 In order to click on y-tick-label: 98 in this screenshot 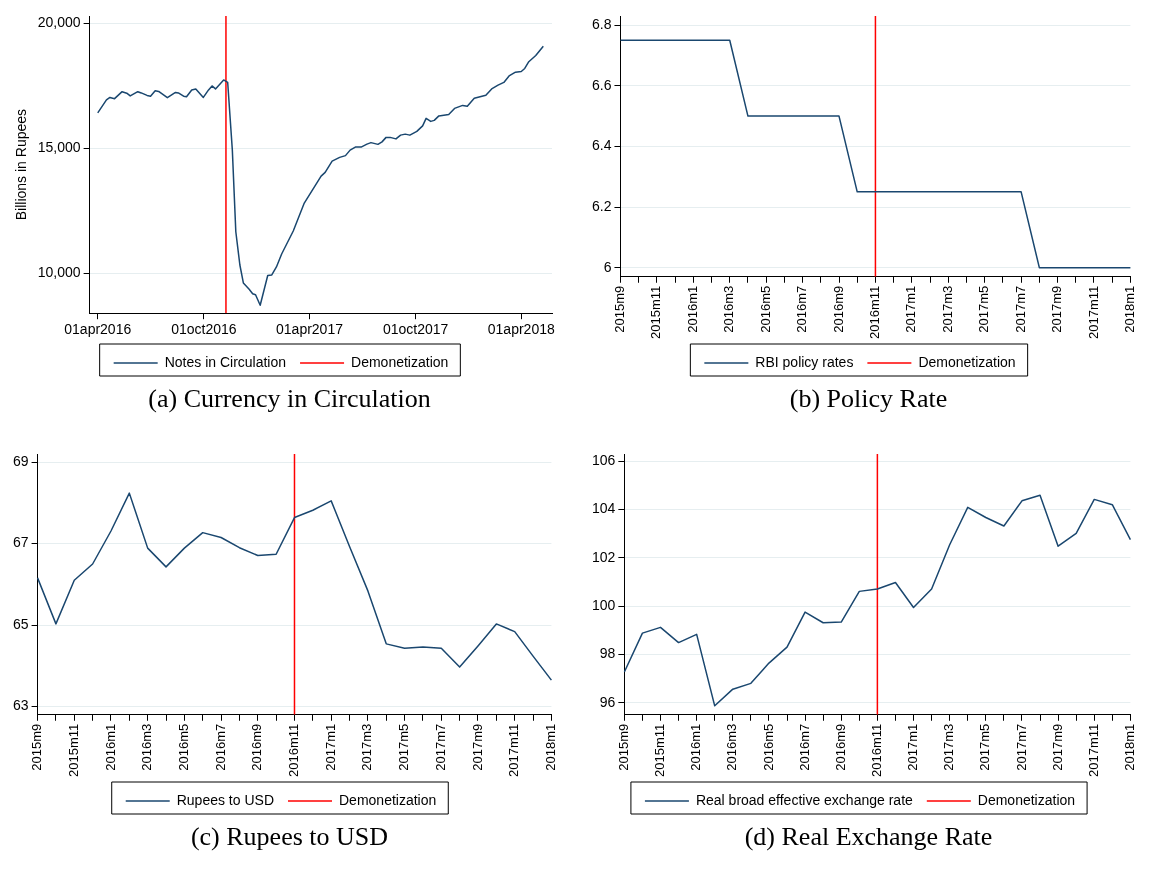, I will do `click(607, 653)`.